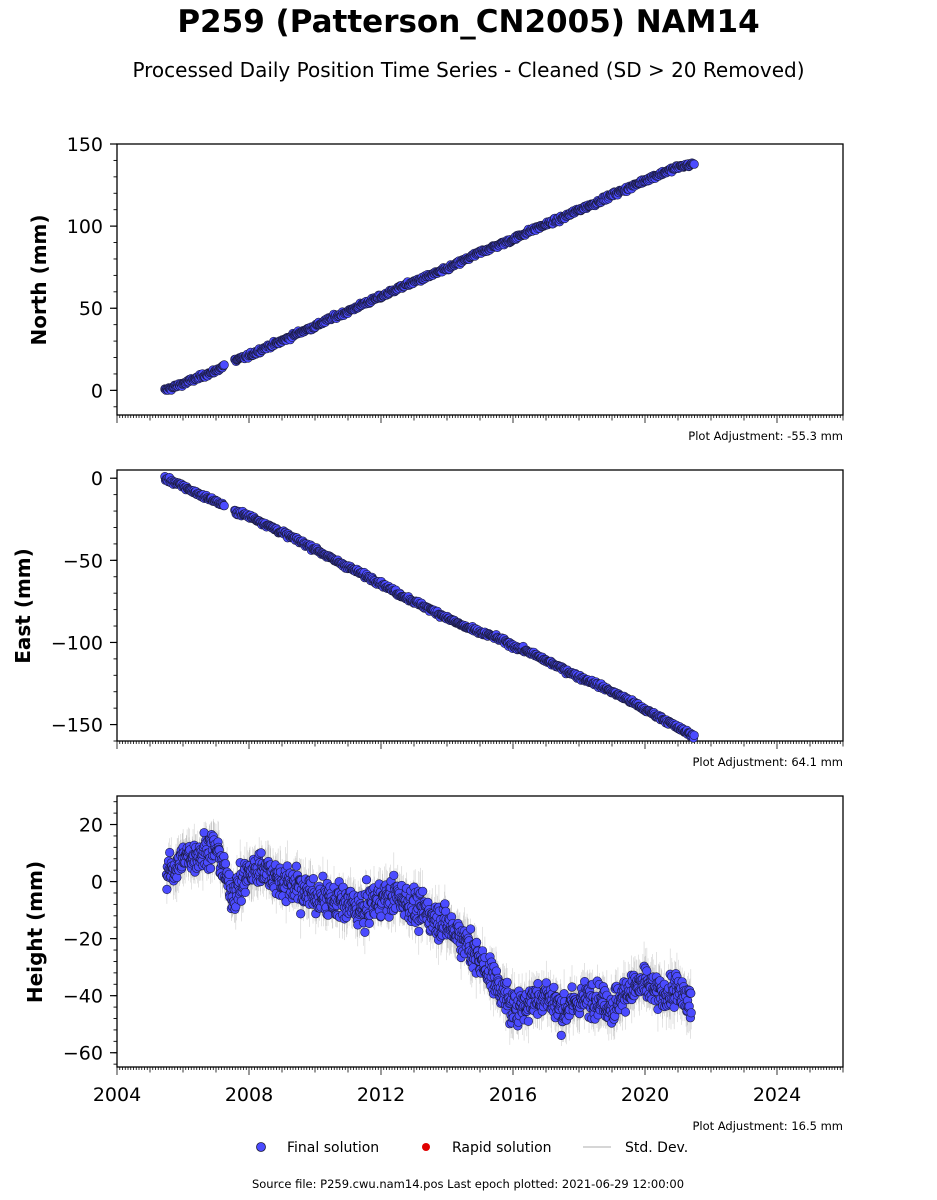 Image resolution: width=937 pixels, height=1200 pixels. Describe the element at coordinates (85, 227) in the screenshot. I see `y-tick-label: 100` at that location.